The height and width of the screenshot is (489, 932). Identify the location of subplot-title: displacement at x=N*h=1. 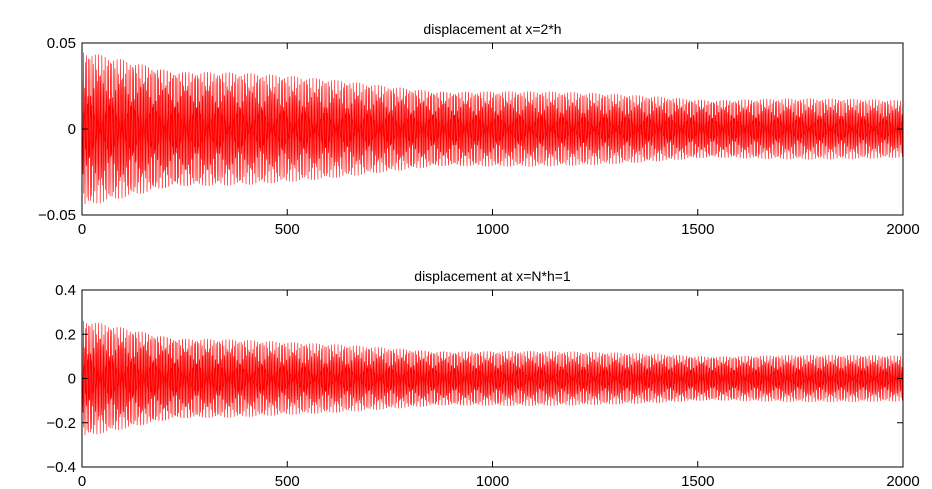
(492, 276).